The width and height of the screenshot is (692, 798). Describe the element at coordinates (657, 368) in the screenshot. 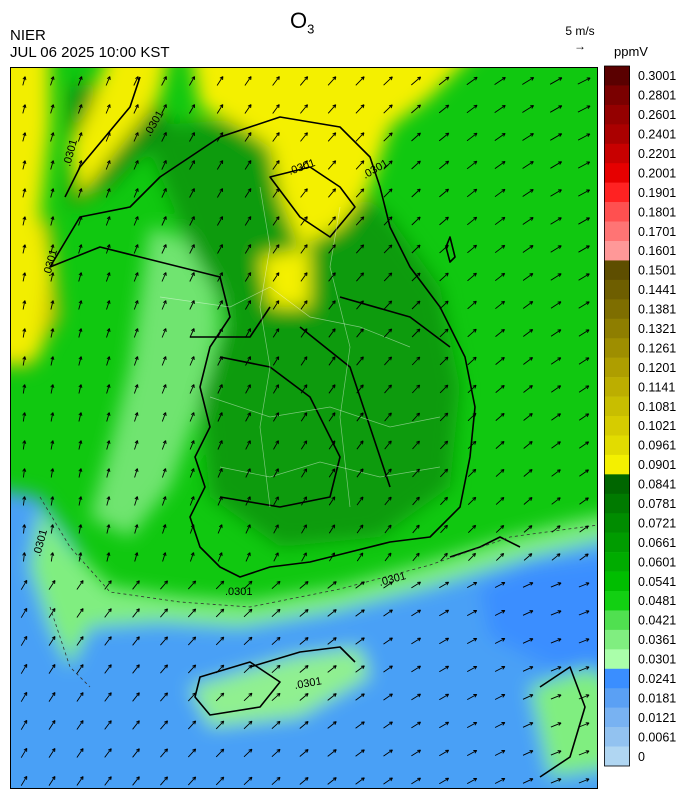

I see `legend-label: 0.1201` at that location.